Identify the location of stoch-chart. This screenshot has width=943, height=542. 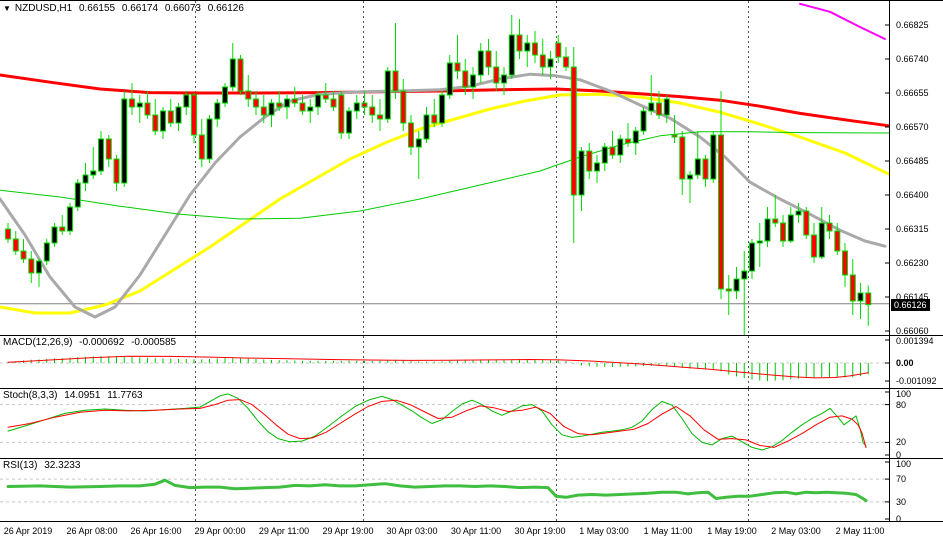
(445, 423).